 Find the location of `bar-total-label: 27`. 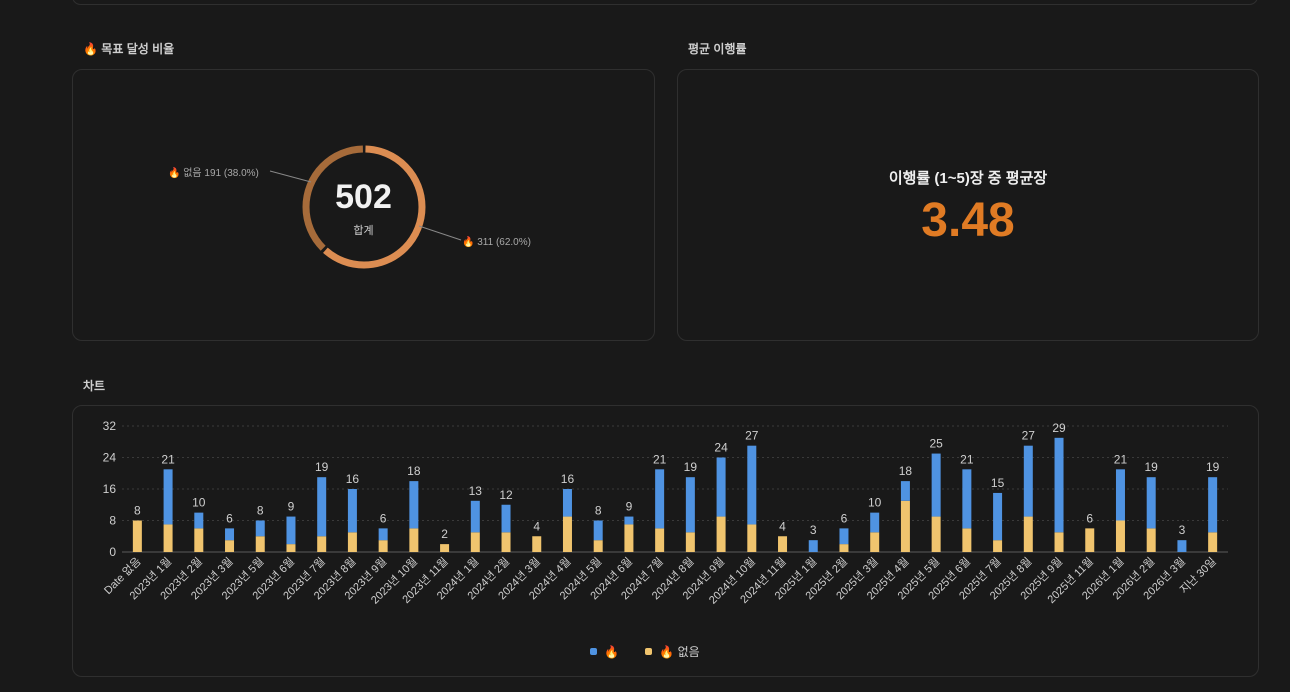

bar-total-label: 27 is located at coordinates (752, 436).